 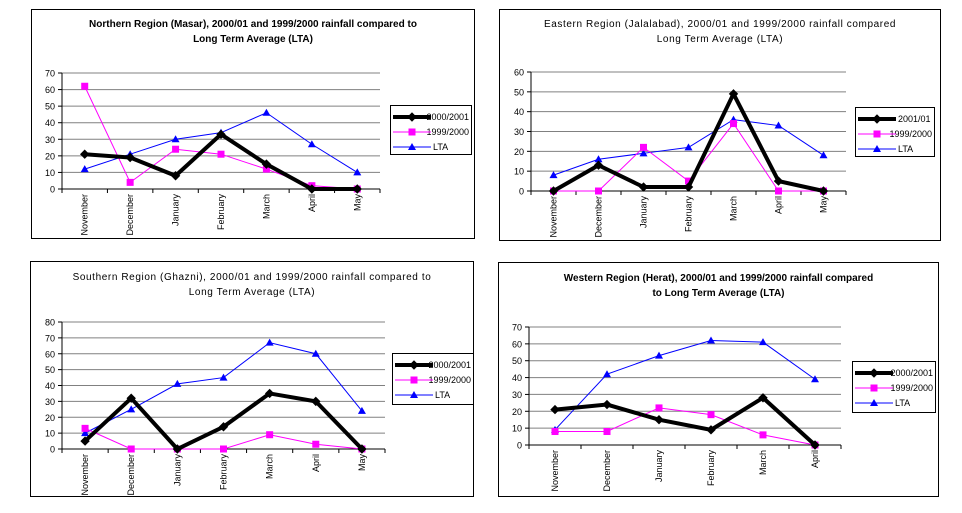 What do you see at coordinates (447, 131) in the screenshot?
I see `legend-label: 1999/2000` at bounding box center [447, 131].